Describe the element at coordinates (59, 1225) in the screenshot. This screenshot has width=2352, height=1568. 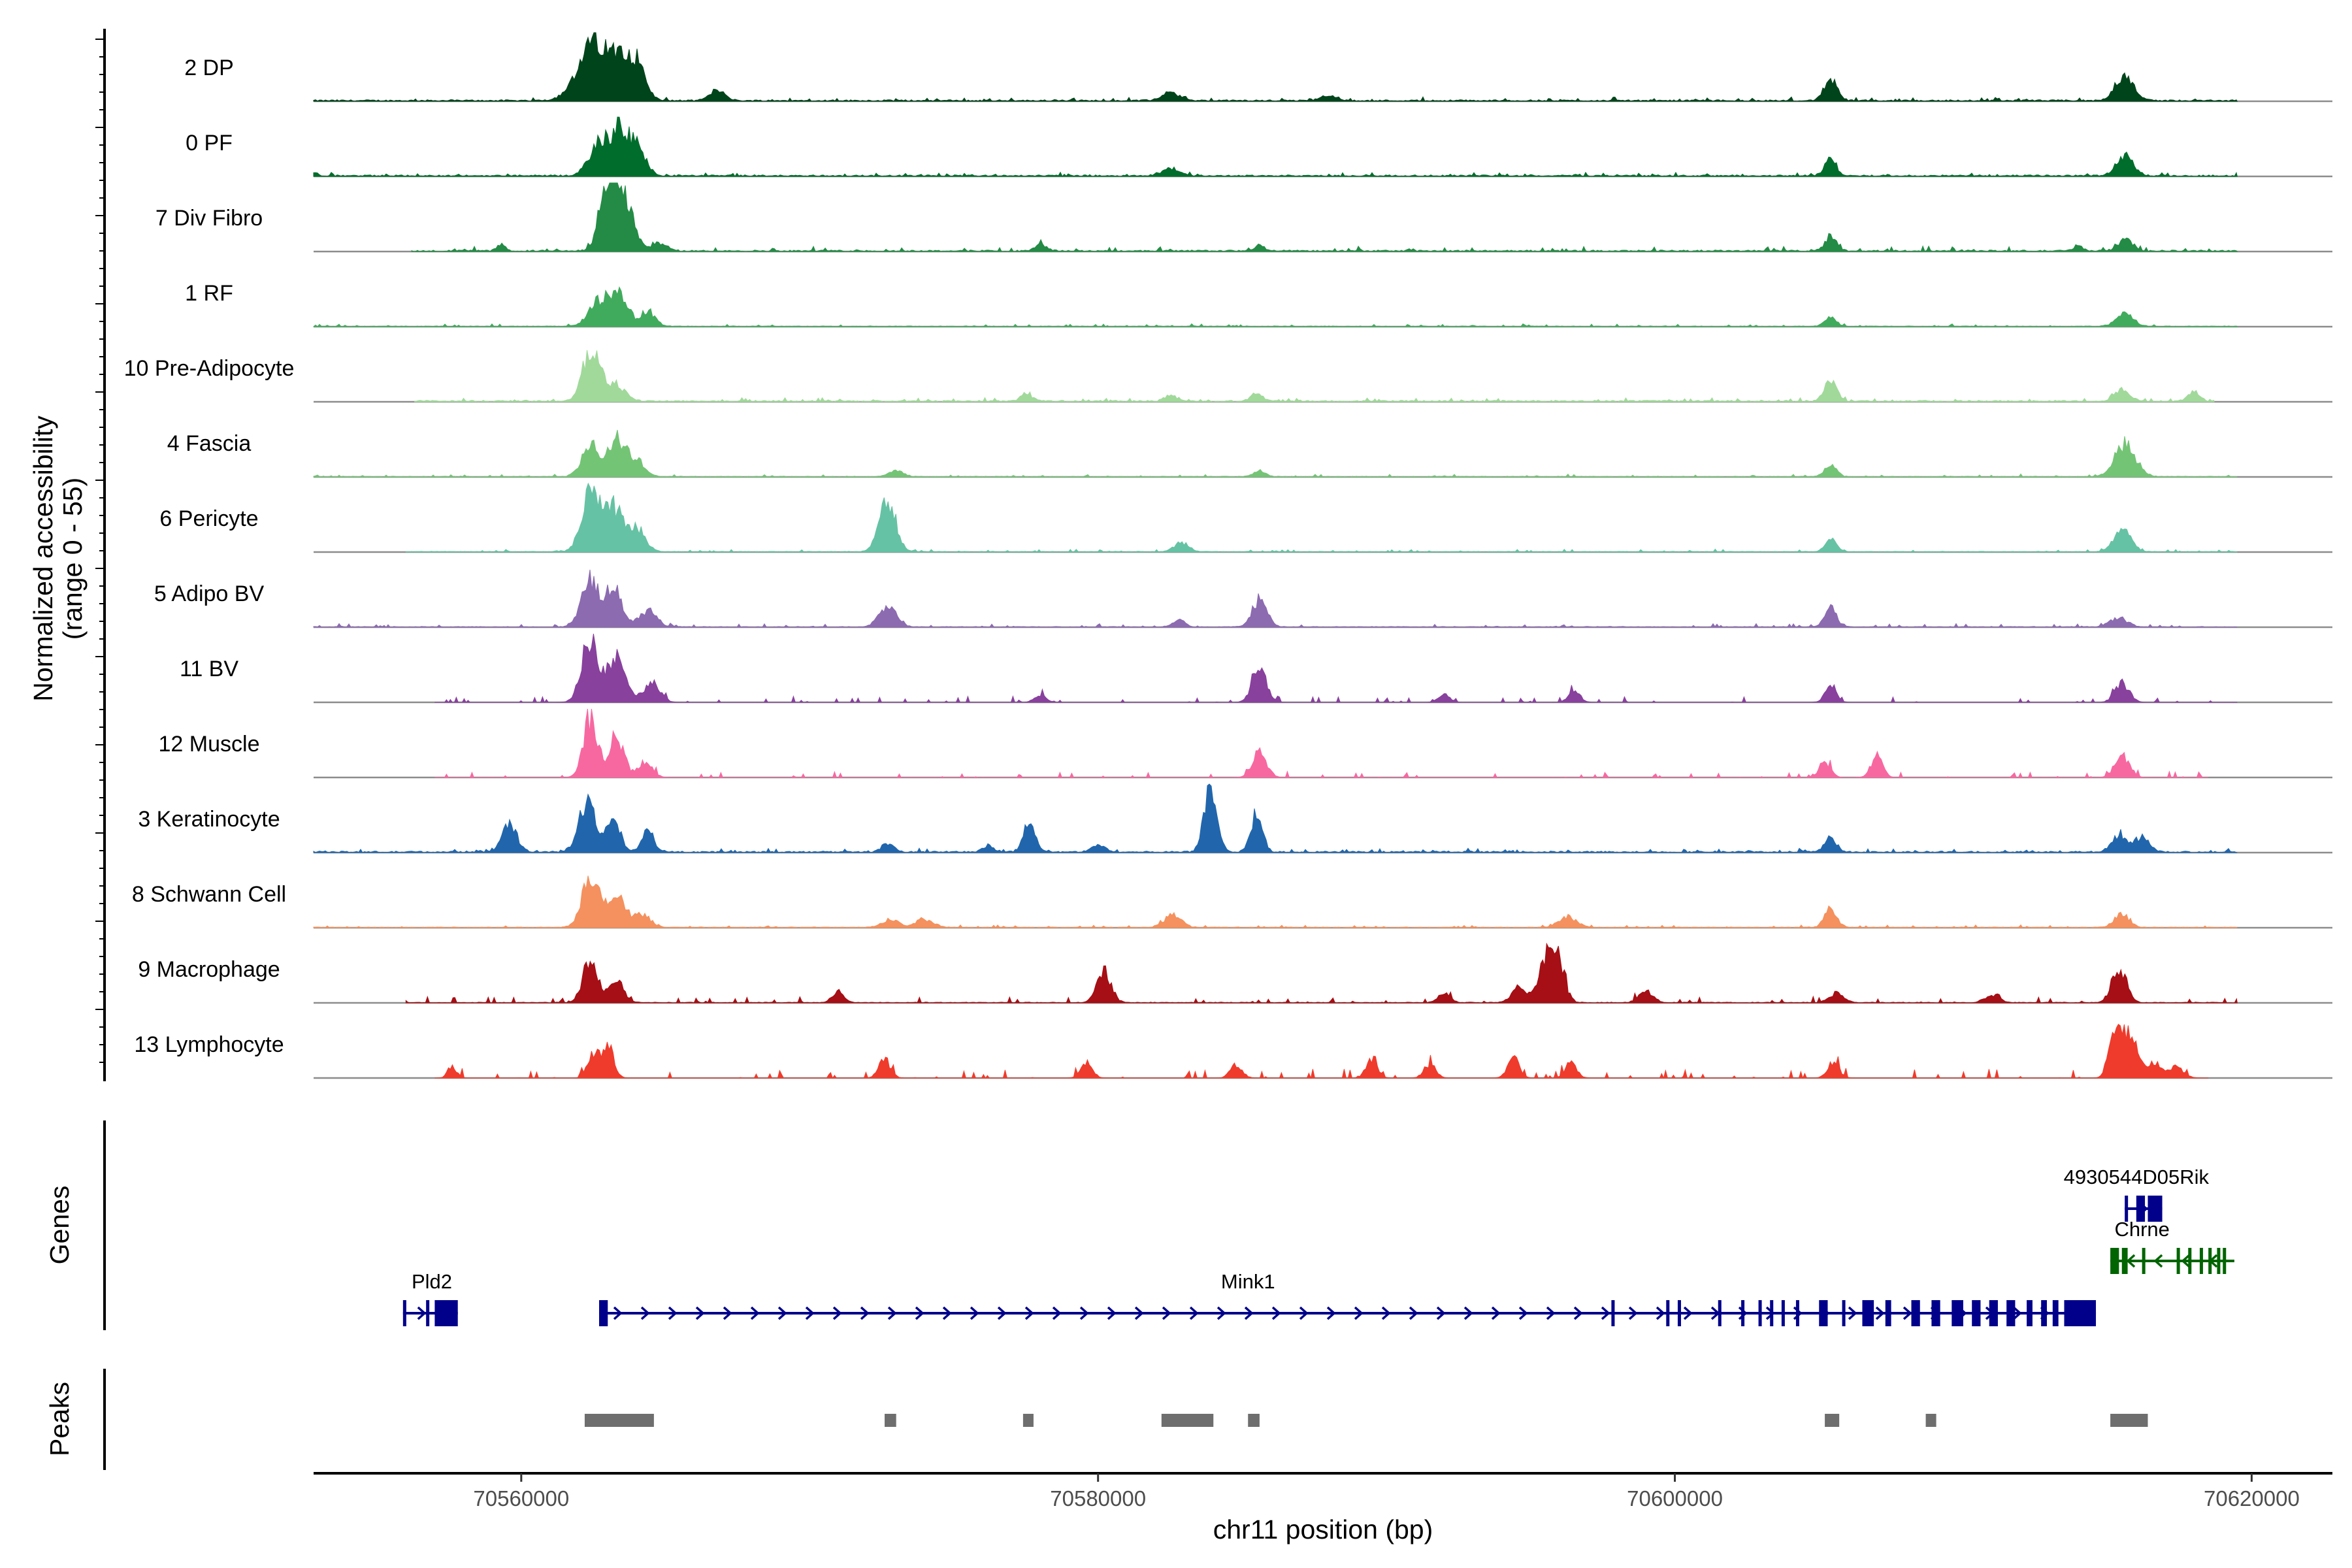
I see `genes-title: Genes` at that location.